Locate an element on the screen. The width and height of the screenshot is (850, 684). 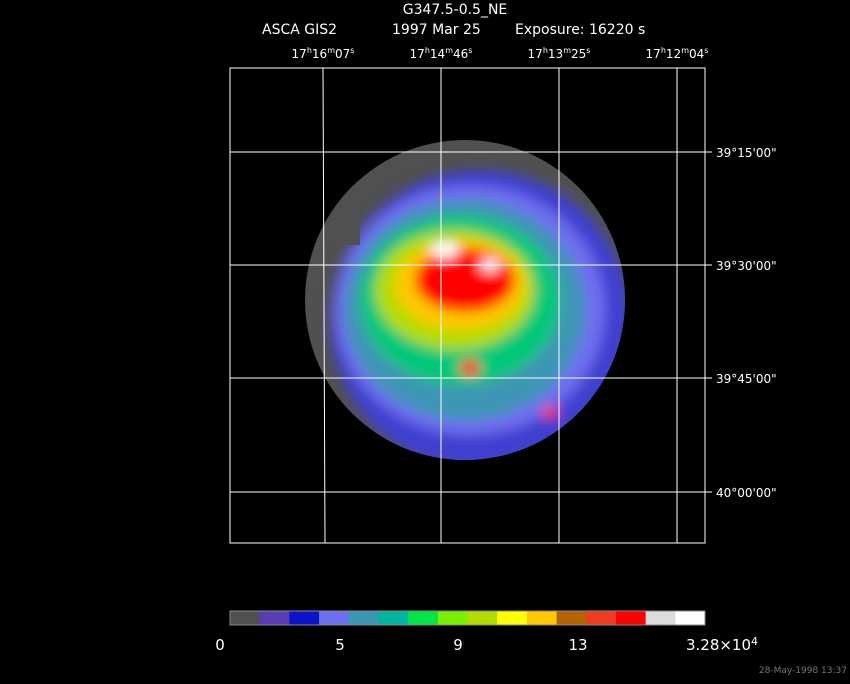
tick-label: 17h14m46s is located at coordinates (441, 53).